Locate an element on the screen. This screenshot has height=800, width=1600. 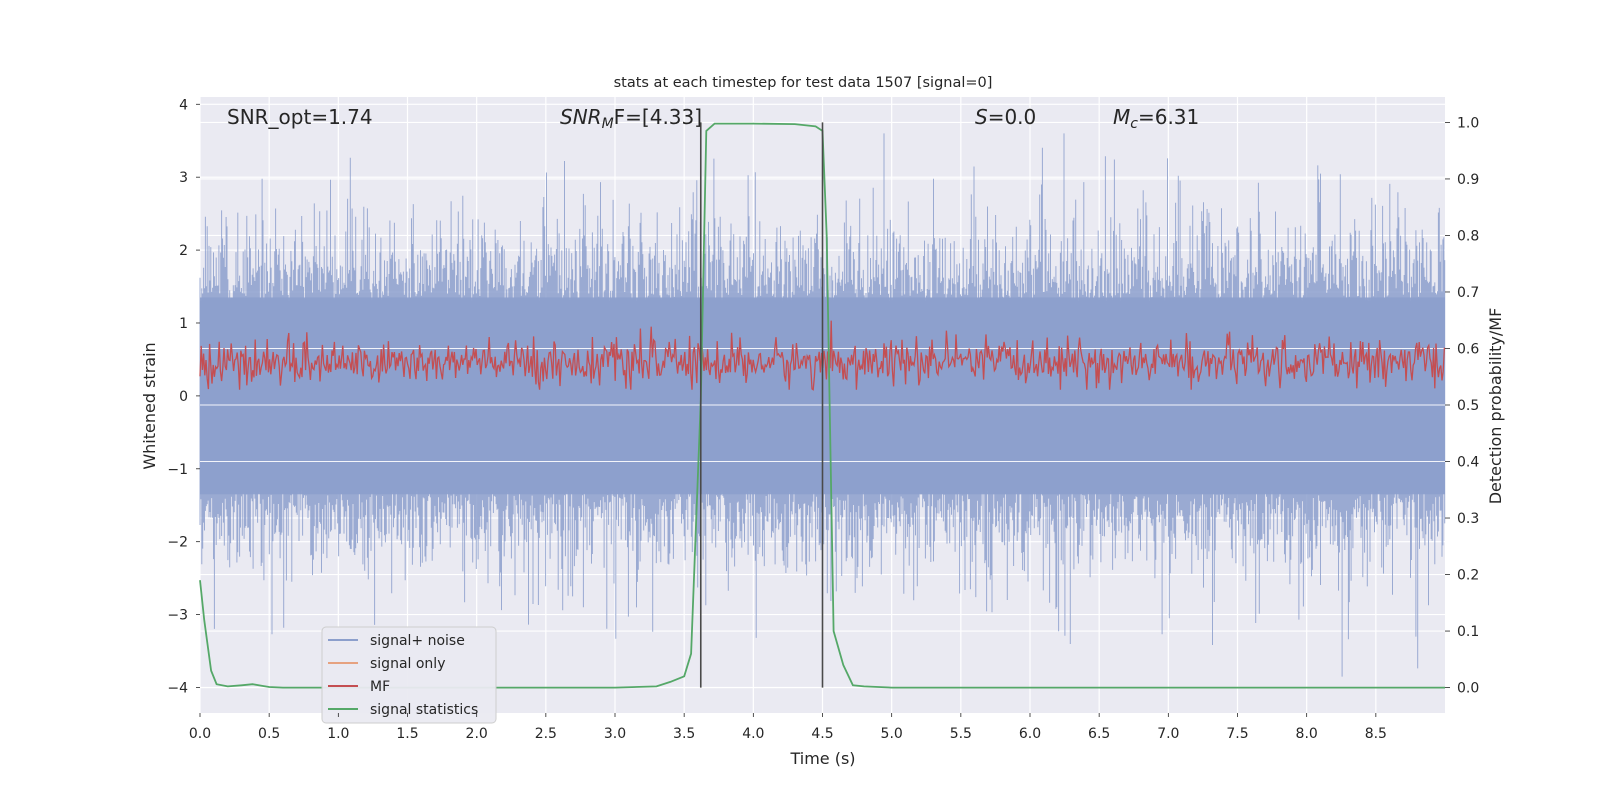
y-right-tick-label: 0.8 is located at coordinates (1468, 236).